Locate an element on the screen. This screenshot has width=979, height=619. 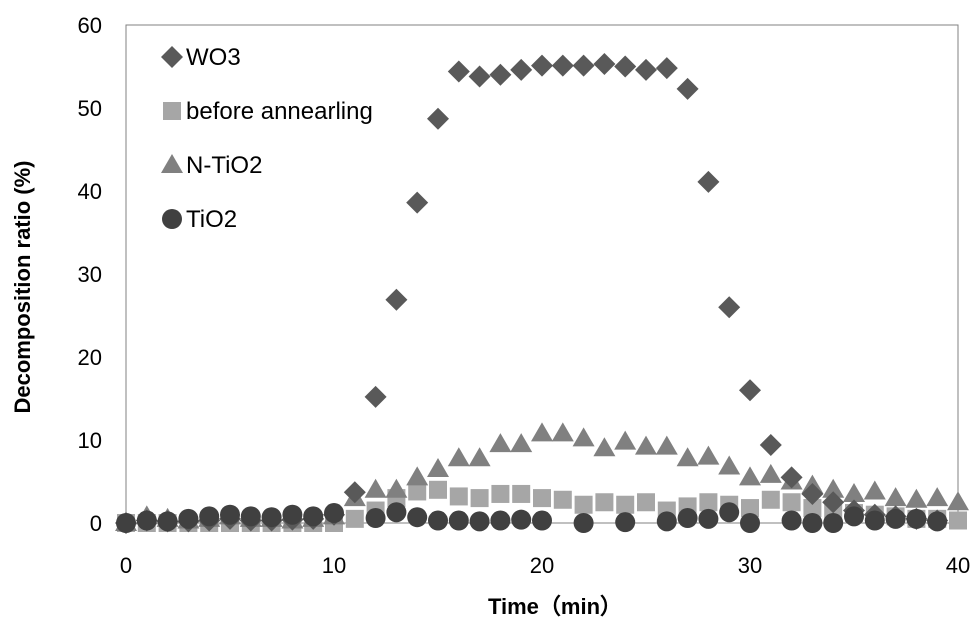
y-axis-ticks: 0 10 20 30 40 50 60 is located at coordinates (90, 274).